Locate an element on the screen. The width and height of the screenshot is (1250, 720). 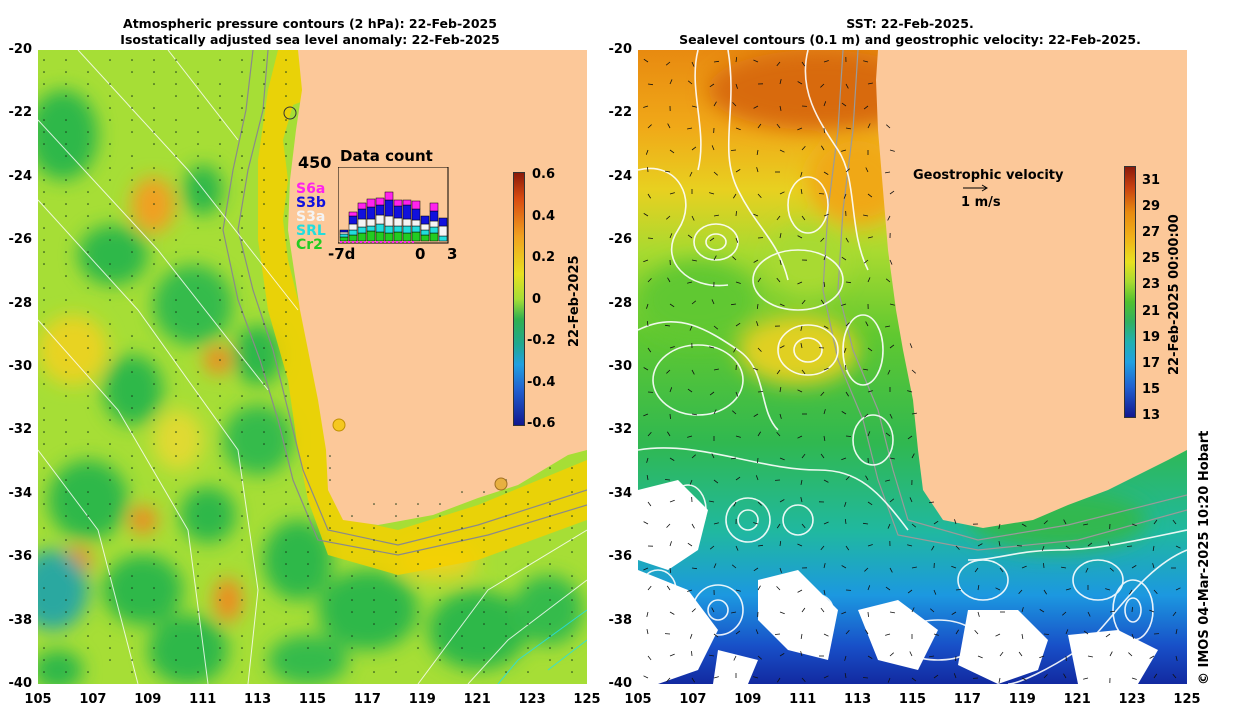
right-colorbar is located at coordinates (1130, 292).